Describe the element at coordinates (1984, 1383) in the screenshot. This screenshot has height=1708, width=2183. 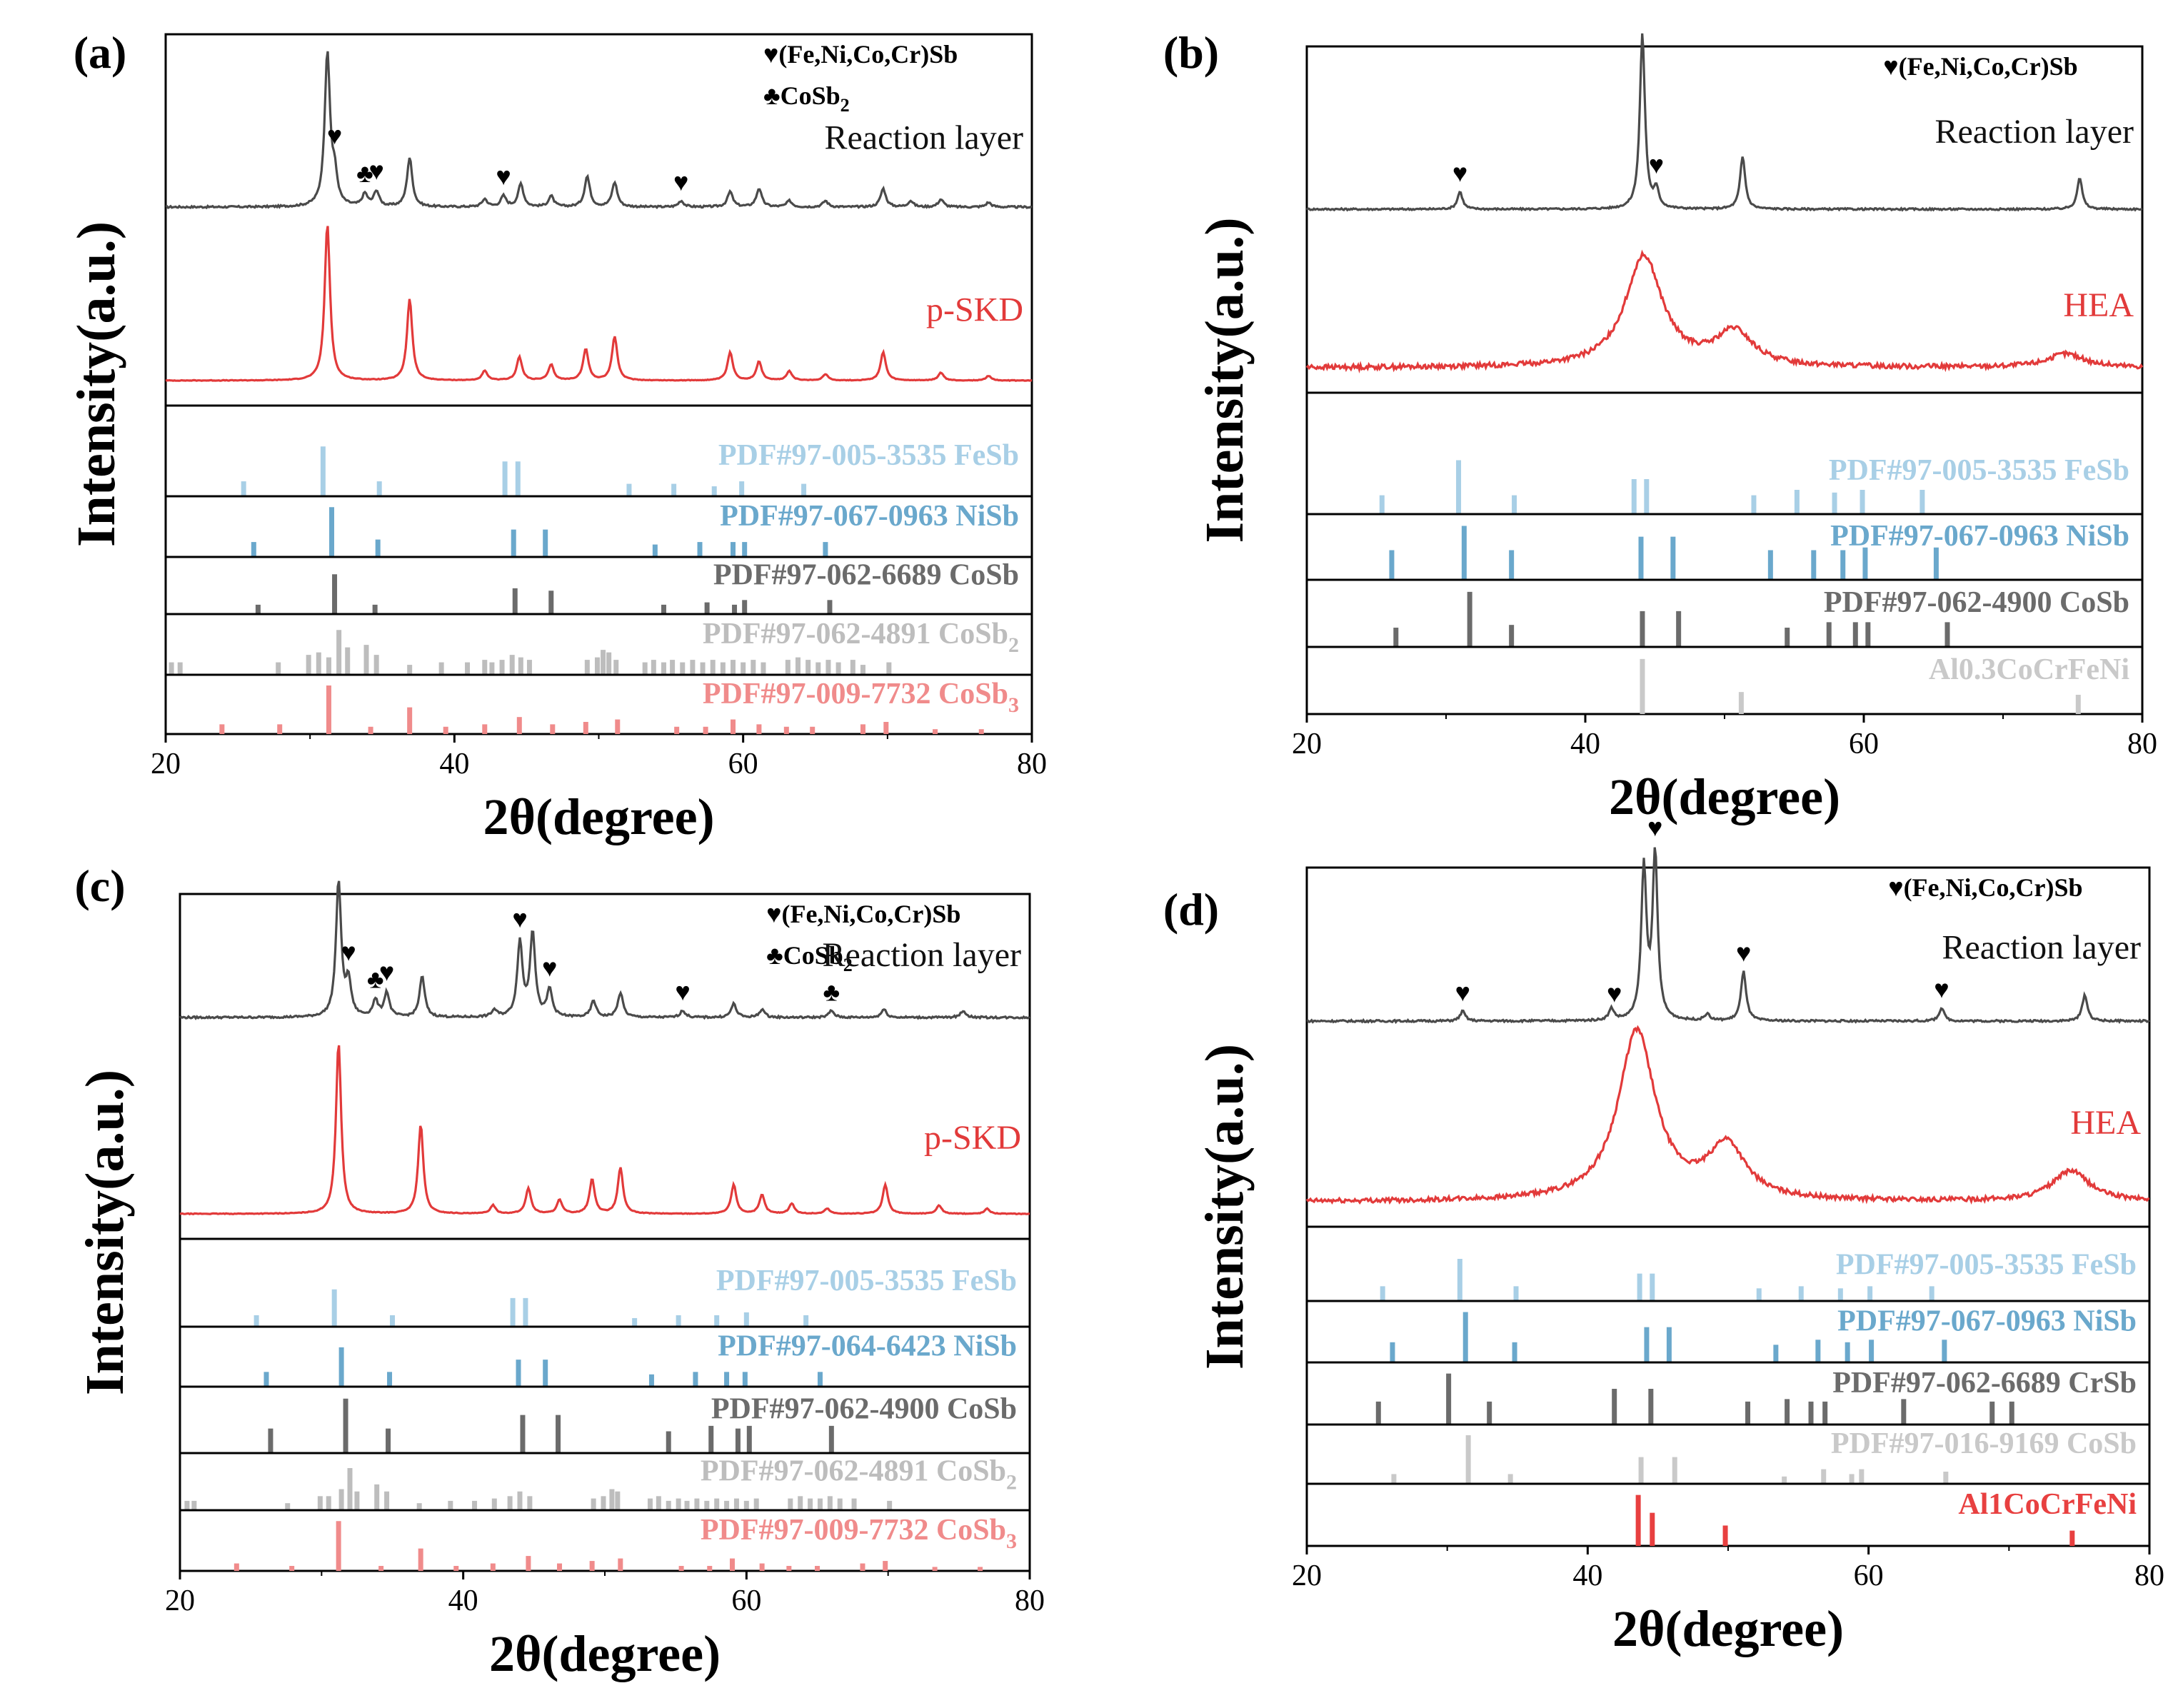
I see `reference-label-text: PDF#97-062-6689 CrSb` at that location.